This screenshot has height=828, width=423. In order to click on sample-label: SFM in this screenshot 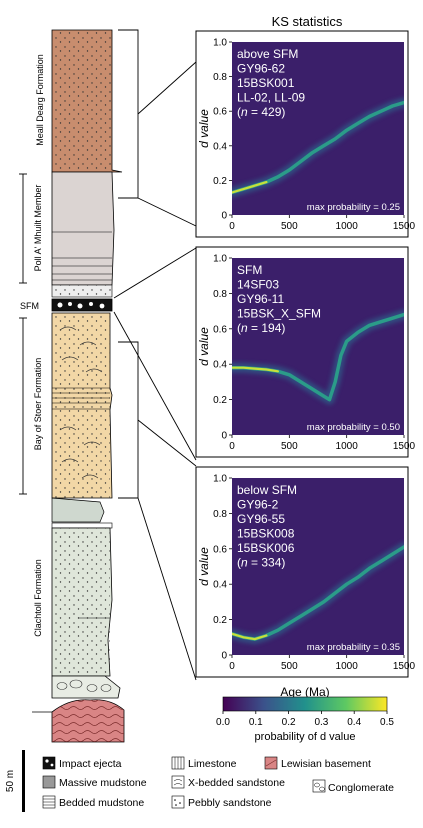, I will do `click(249, 270)`.